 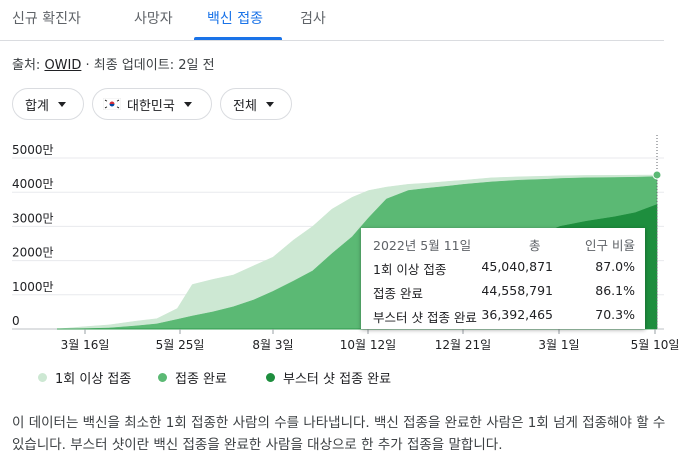 What do you see at coordinates (63, 65) in the screenshot?
I see `source-link: OWID` at bounding box center [63, 65].